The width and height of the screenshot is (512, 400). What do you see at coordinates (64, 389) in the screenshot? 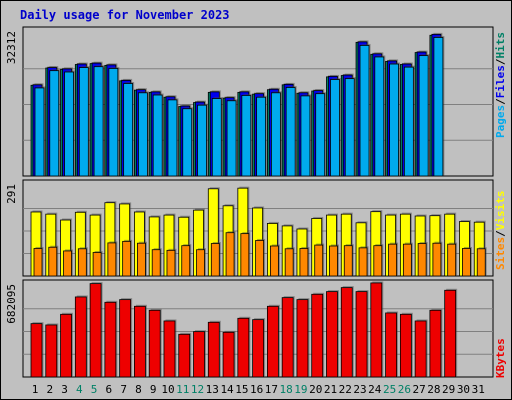
I see `x-tick-label: 3` at bounding box center [64, 389].